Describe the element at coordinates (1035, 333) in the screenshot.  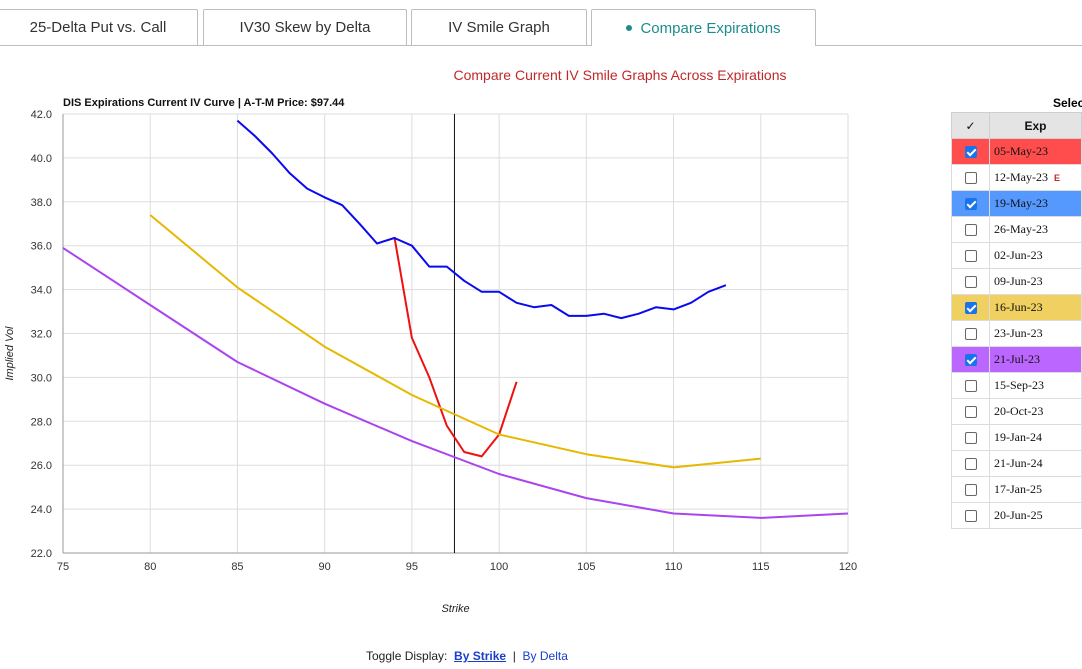
I see `expiration-cell: 23-Jun-23` at that location.